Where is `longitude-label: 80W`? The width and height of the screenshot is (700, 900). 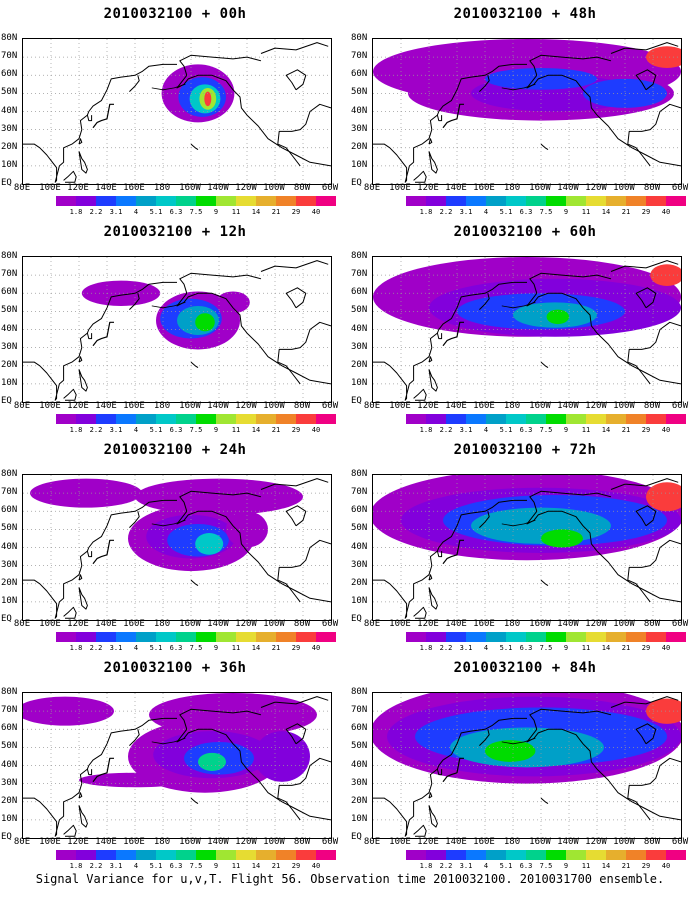 longitude-label: 80W is located at coordinates (652, 842).